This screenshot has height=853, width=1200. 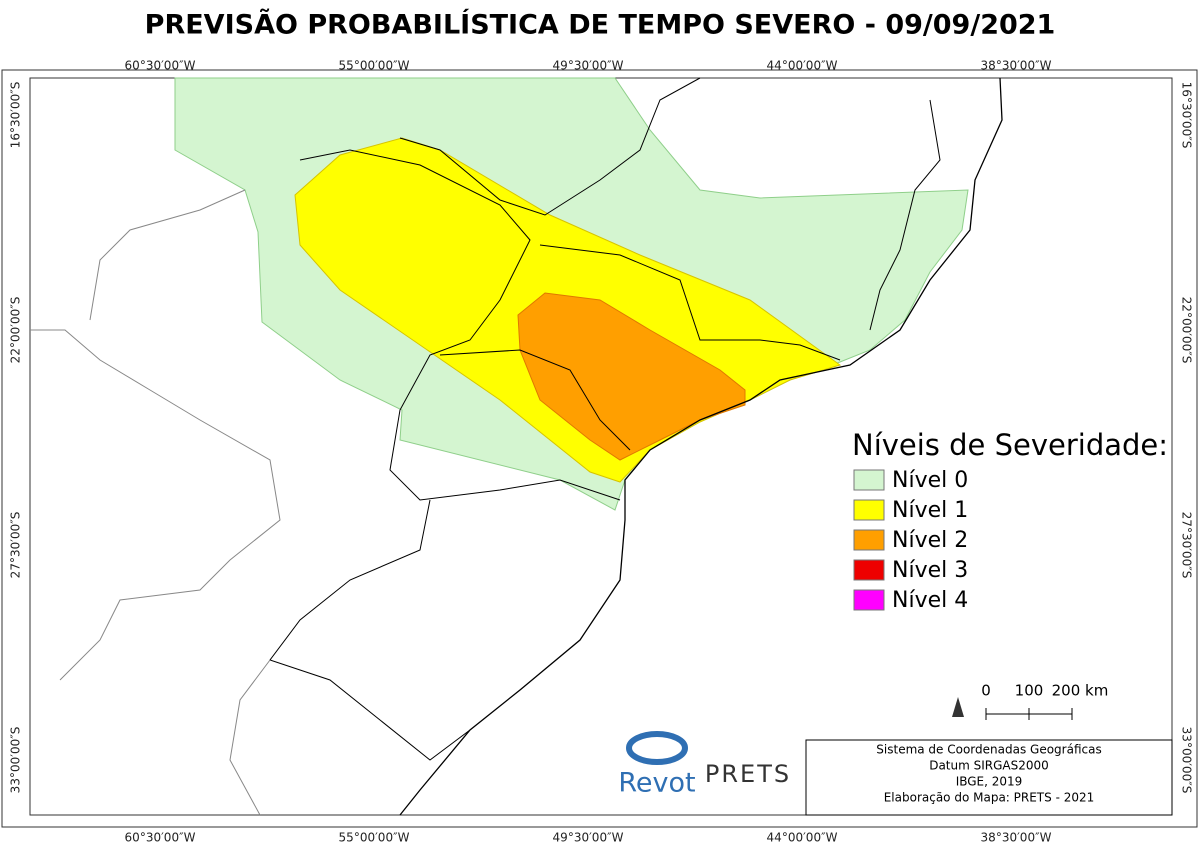 I want to click on logos: Revot PRETS, so click(x=704, y=765).